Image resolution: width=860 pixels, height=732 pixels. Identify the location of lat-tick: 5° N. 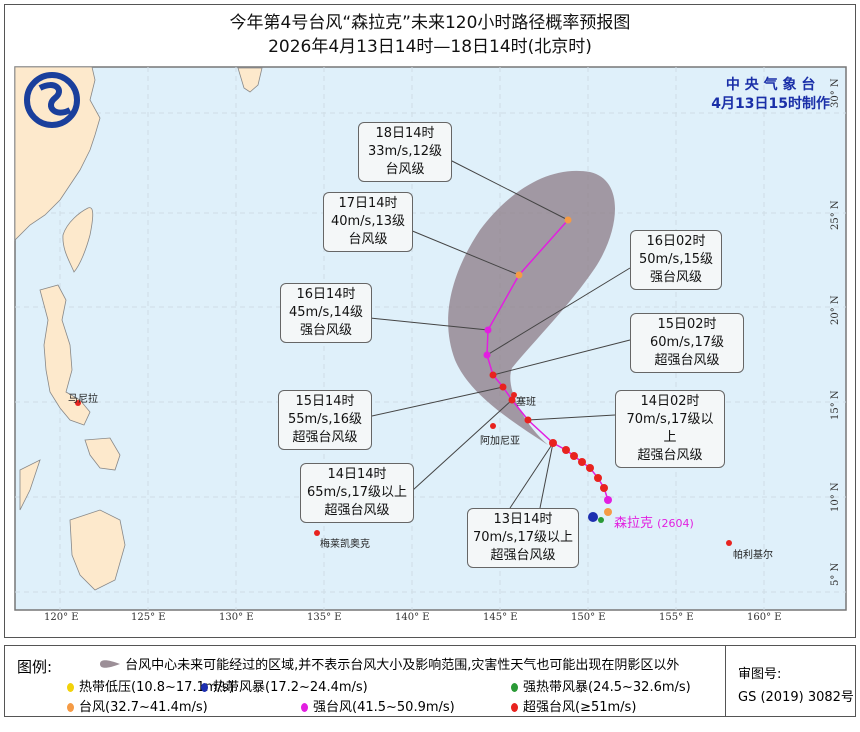
(835, 574).